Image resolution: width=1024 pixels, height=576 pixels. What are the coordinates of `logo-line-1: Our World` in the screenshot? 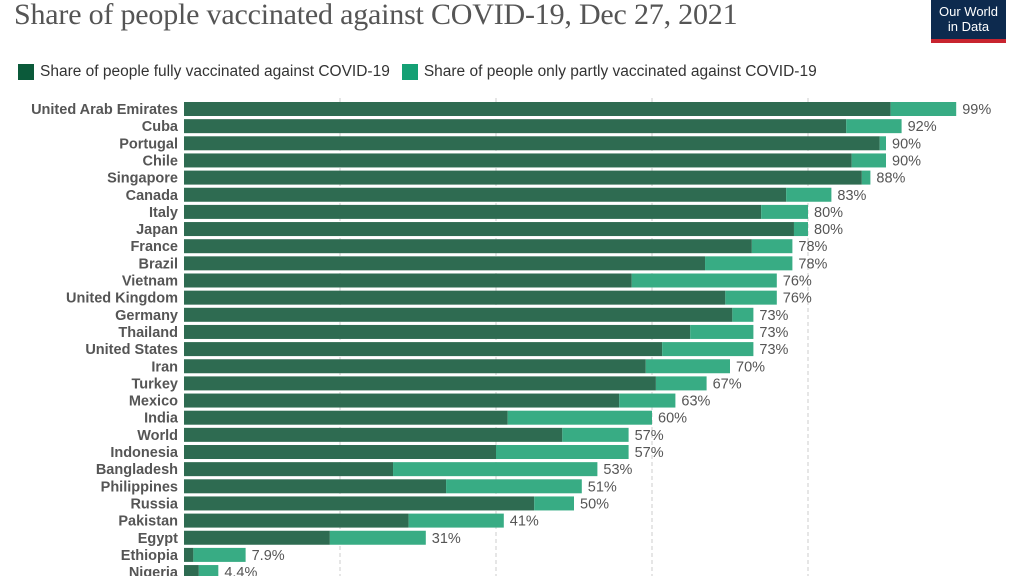 It's located at (968, 11).